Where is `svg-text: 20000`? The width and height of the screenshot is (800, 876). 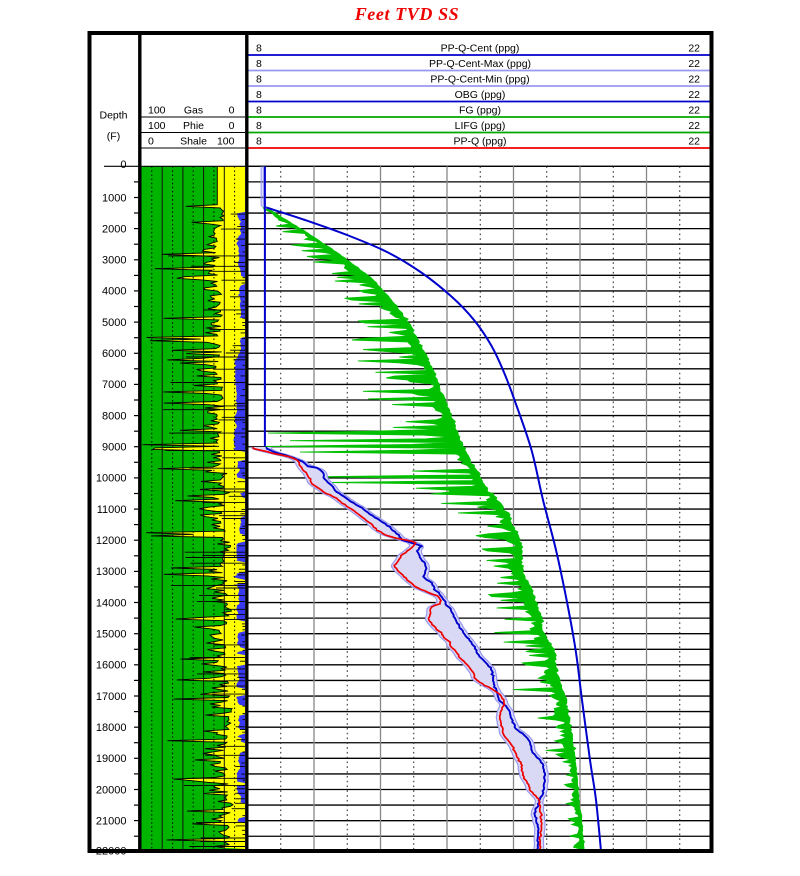
svg-text: 20000 is located at coordinates (111, 790).